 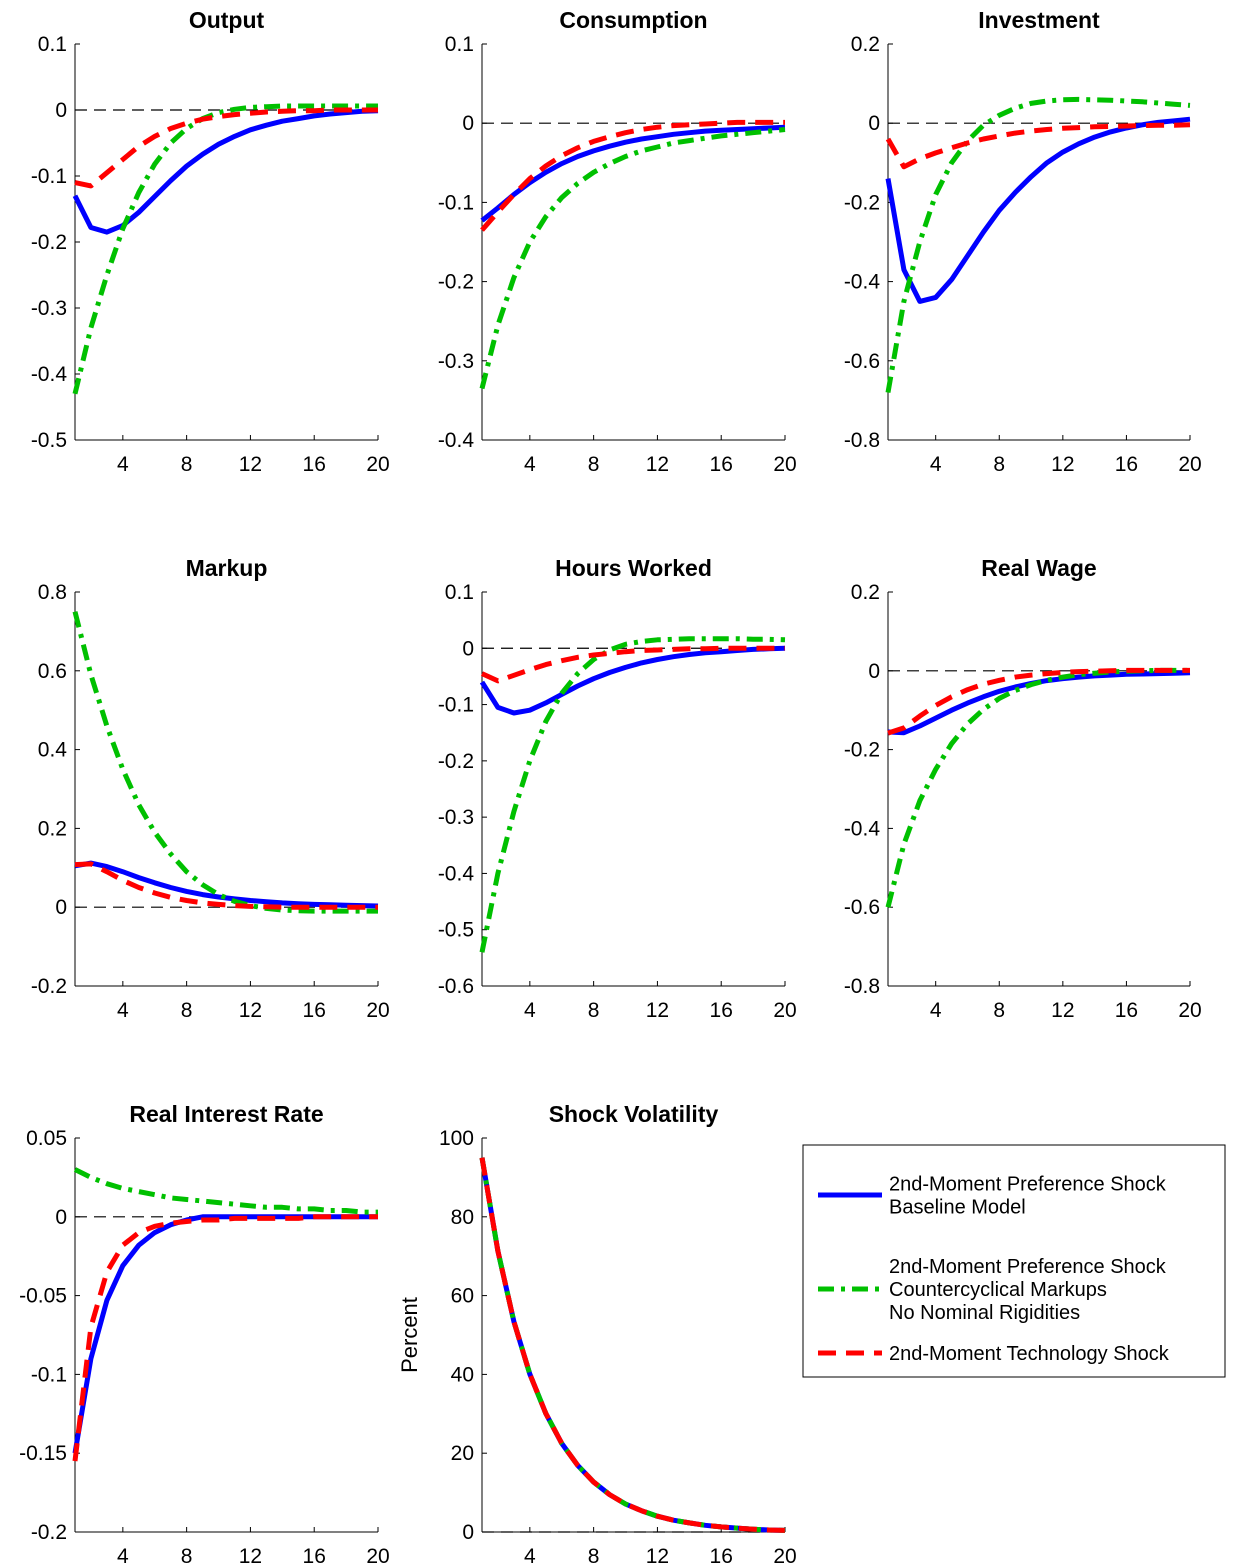 What do you see at coordinates (633, 568) in the screenshot?
I see `panel-title: Hours Worked` at bounding box center [633, 568].